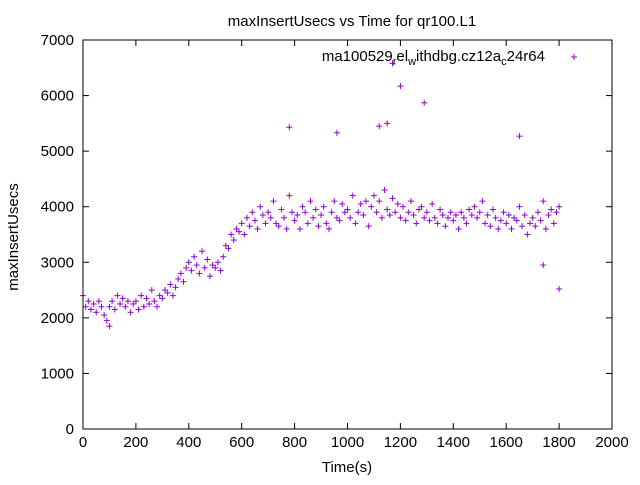 This screenshot has width=640, height=485. I want to click on y-tick-label: 0, so click(70, 429).